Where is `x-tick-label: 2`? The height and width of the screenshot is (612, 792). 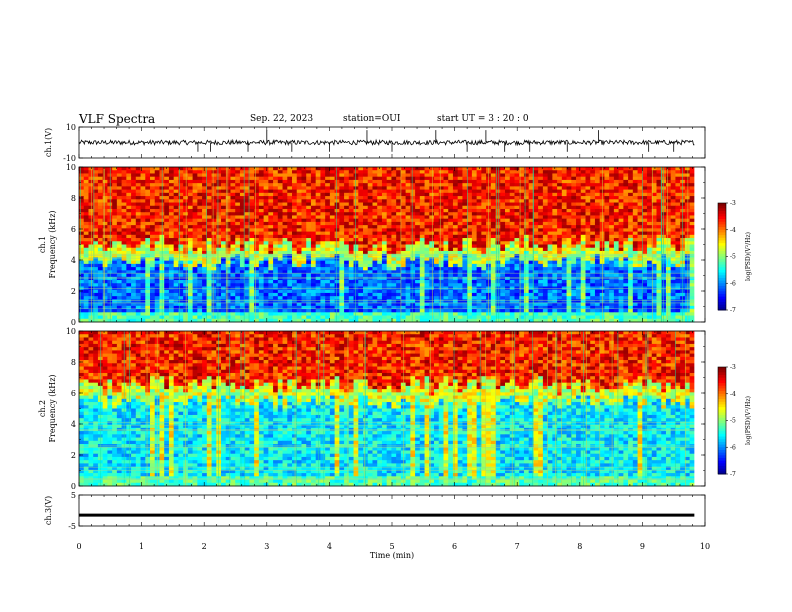
x-tick-label: 2 is located at coordinates (204, 546).